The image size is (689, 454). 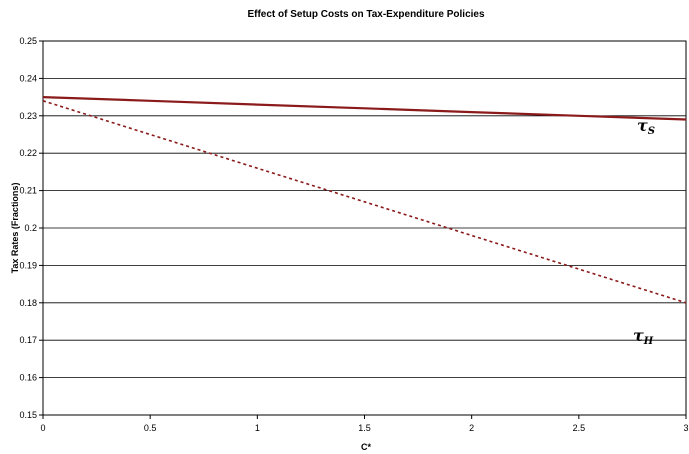 I want to click on x-tick-label: 3, so click(x=685, y=428).